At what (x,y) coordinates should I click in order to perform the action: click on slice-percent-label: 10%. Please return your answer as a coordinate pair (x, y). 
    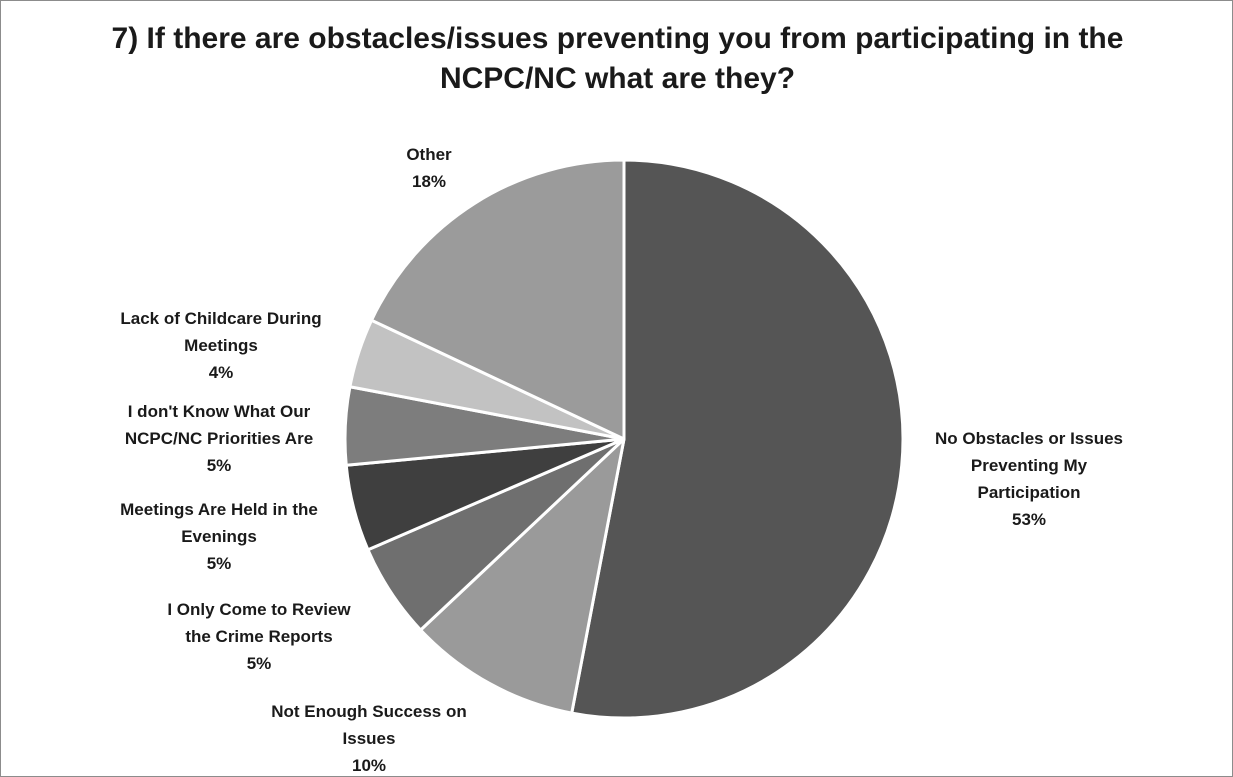
    Looking at the image, I should click on (369, 765).